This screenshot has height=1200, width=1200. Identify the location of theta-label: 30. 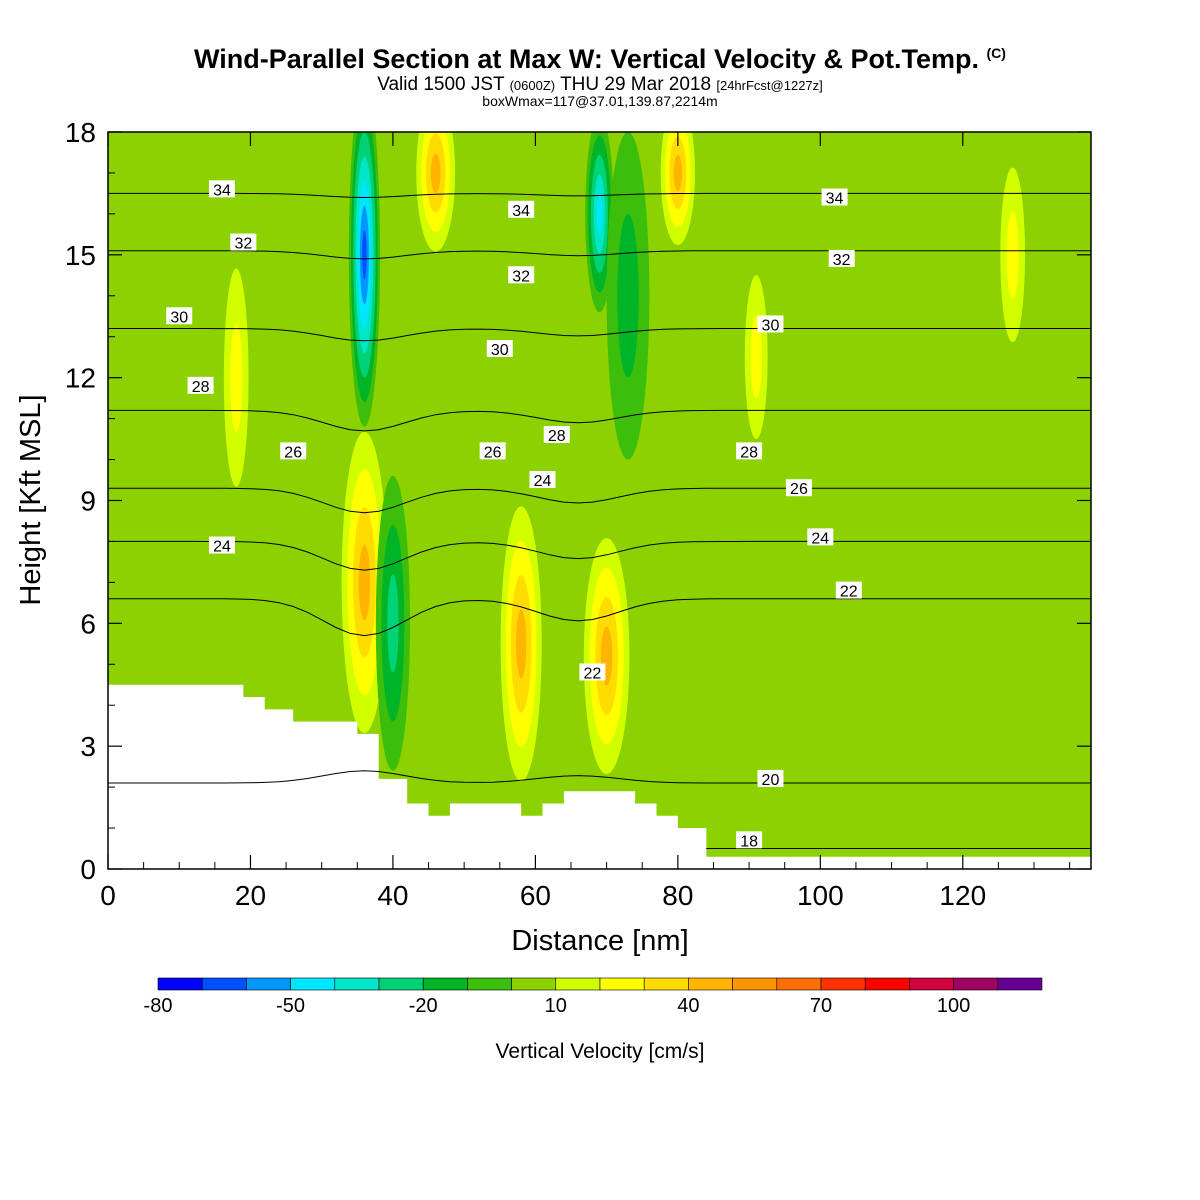
(179, 316).